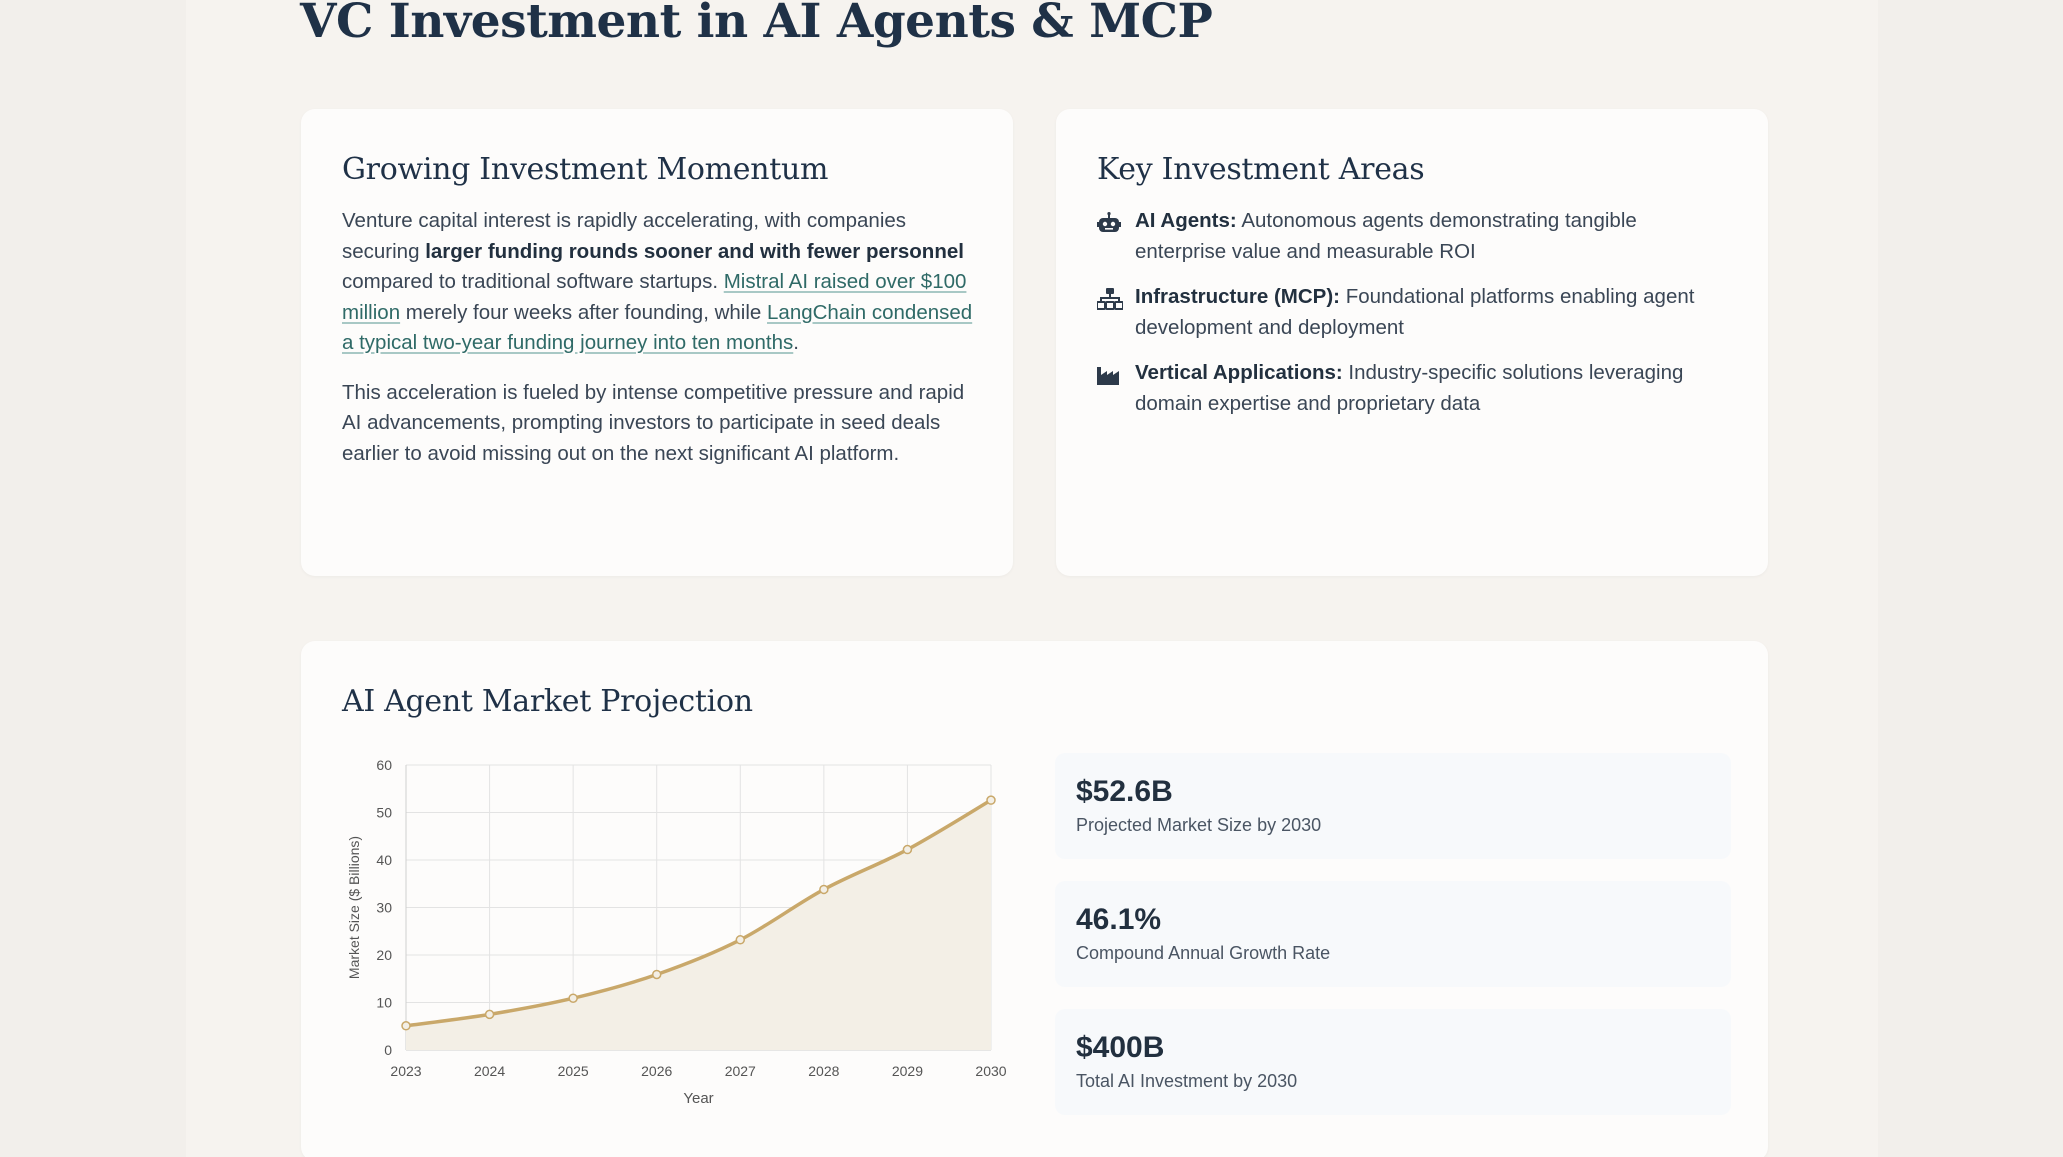  What do you see at coordinates (405, 1071) in the screenshot?
I see `x-tick-label: 2023` at bounding box center [405, 1071].